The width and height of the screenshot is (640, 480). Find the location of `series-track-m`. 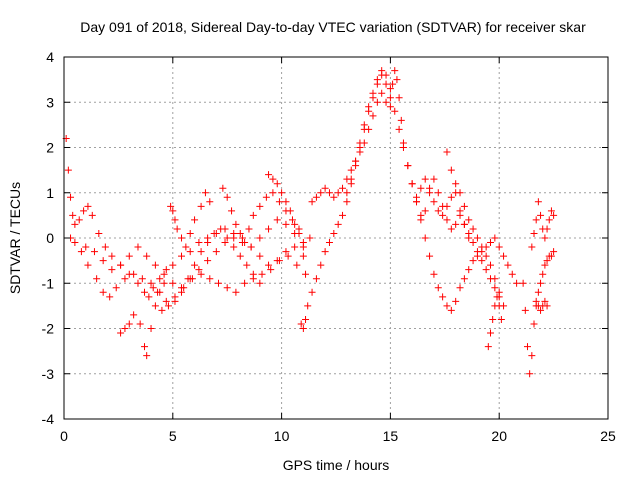

series-track-m is located at coordinates (458, 195).